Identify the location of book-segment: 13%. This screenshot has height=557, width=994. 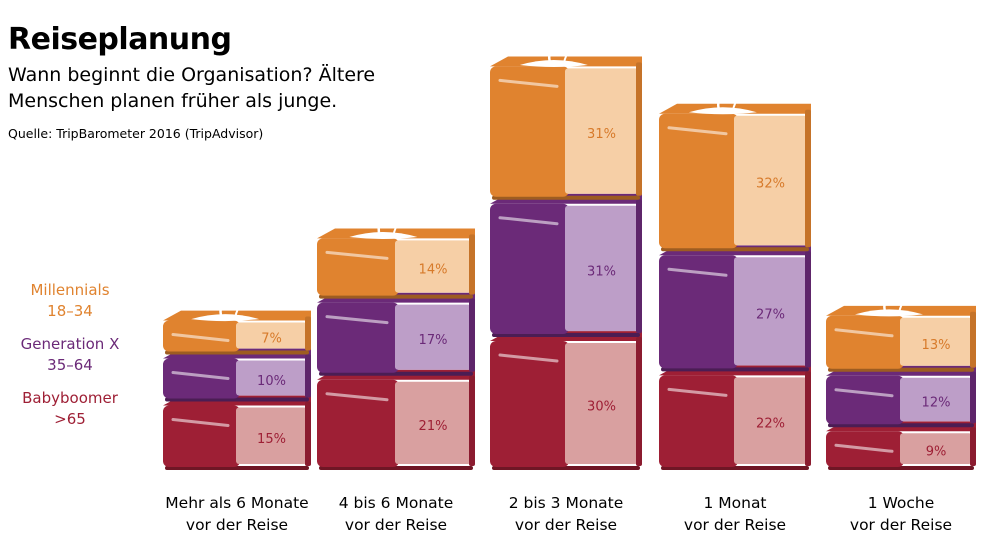
(901, 338).